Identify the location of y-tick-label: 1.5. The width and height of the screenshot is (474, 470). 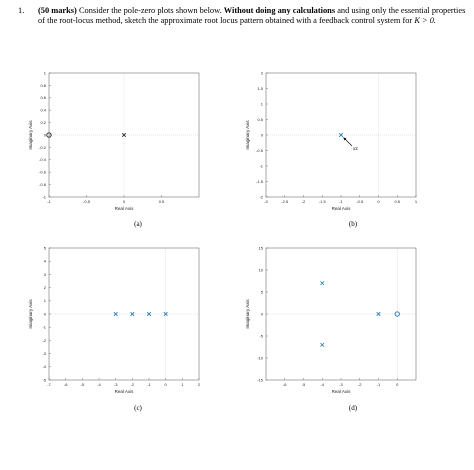
(260, 88).